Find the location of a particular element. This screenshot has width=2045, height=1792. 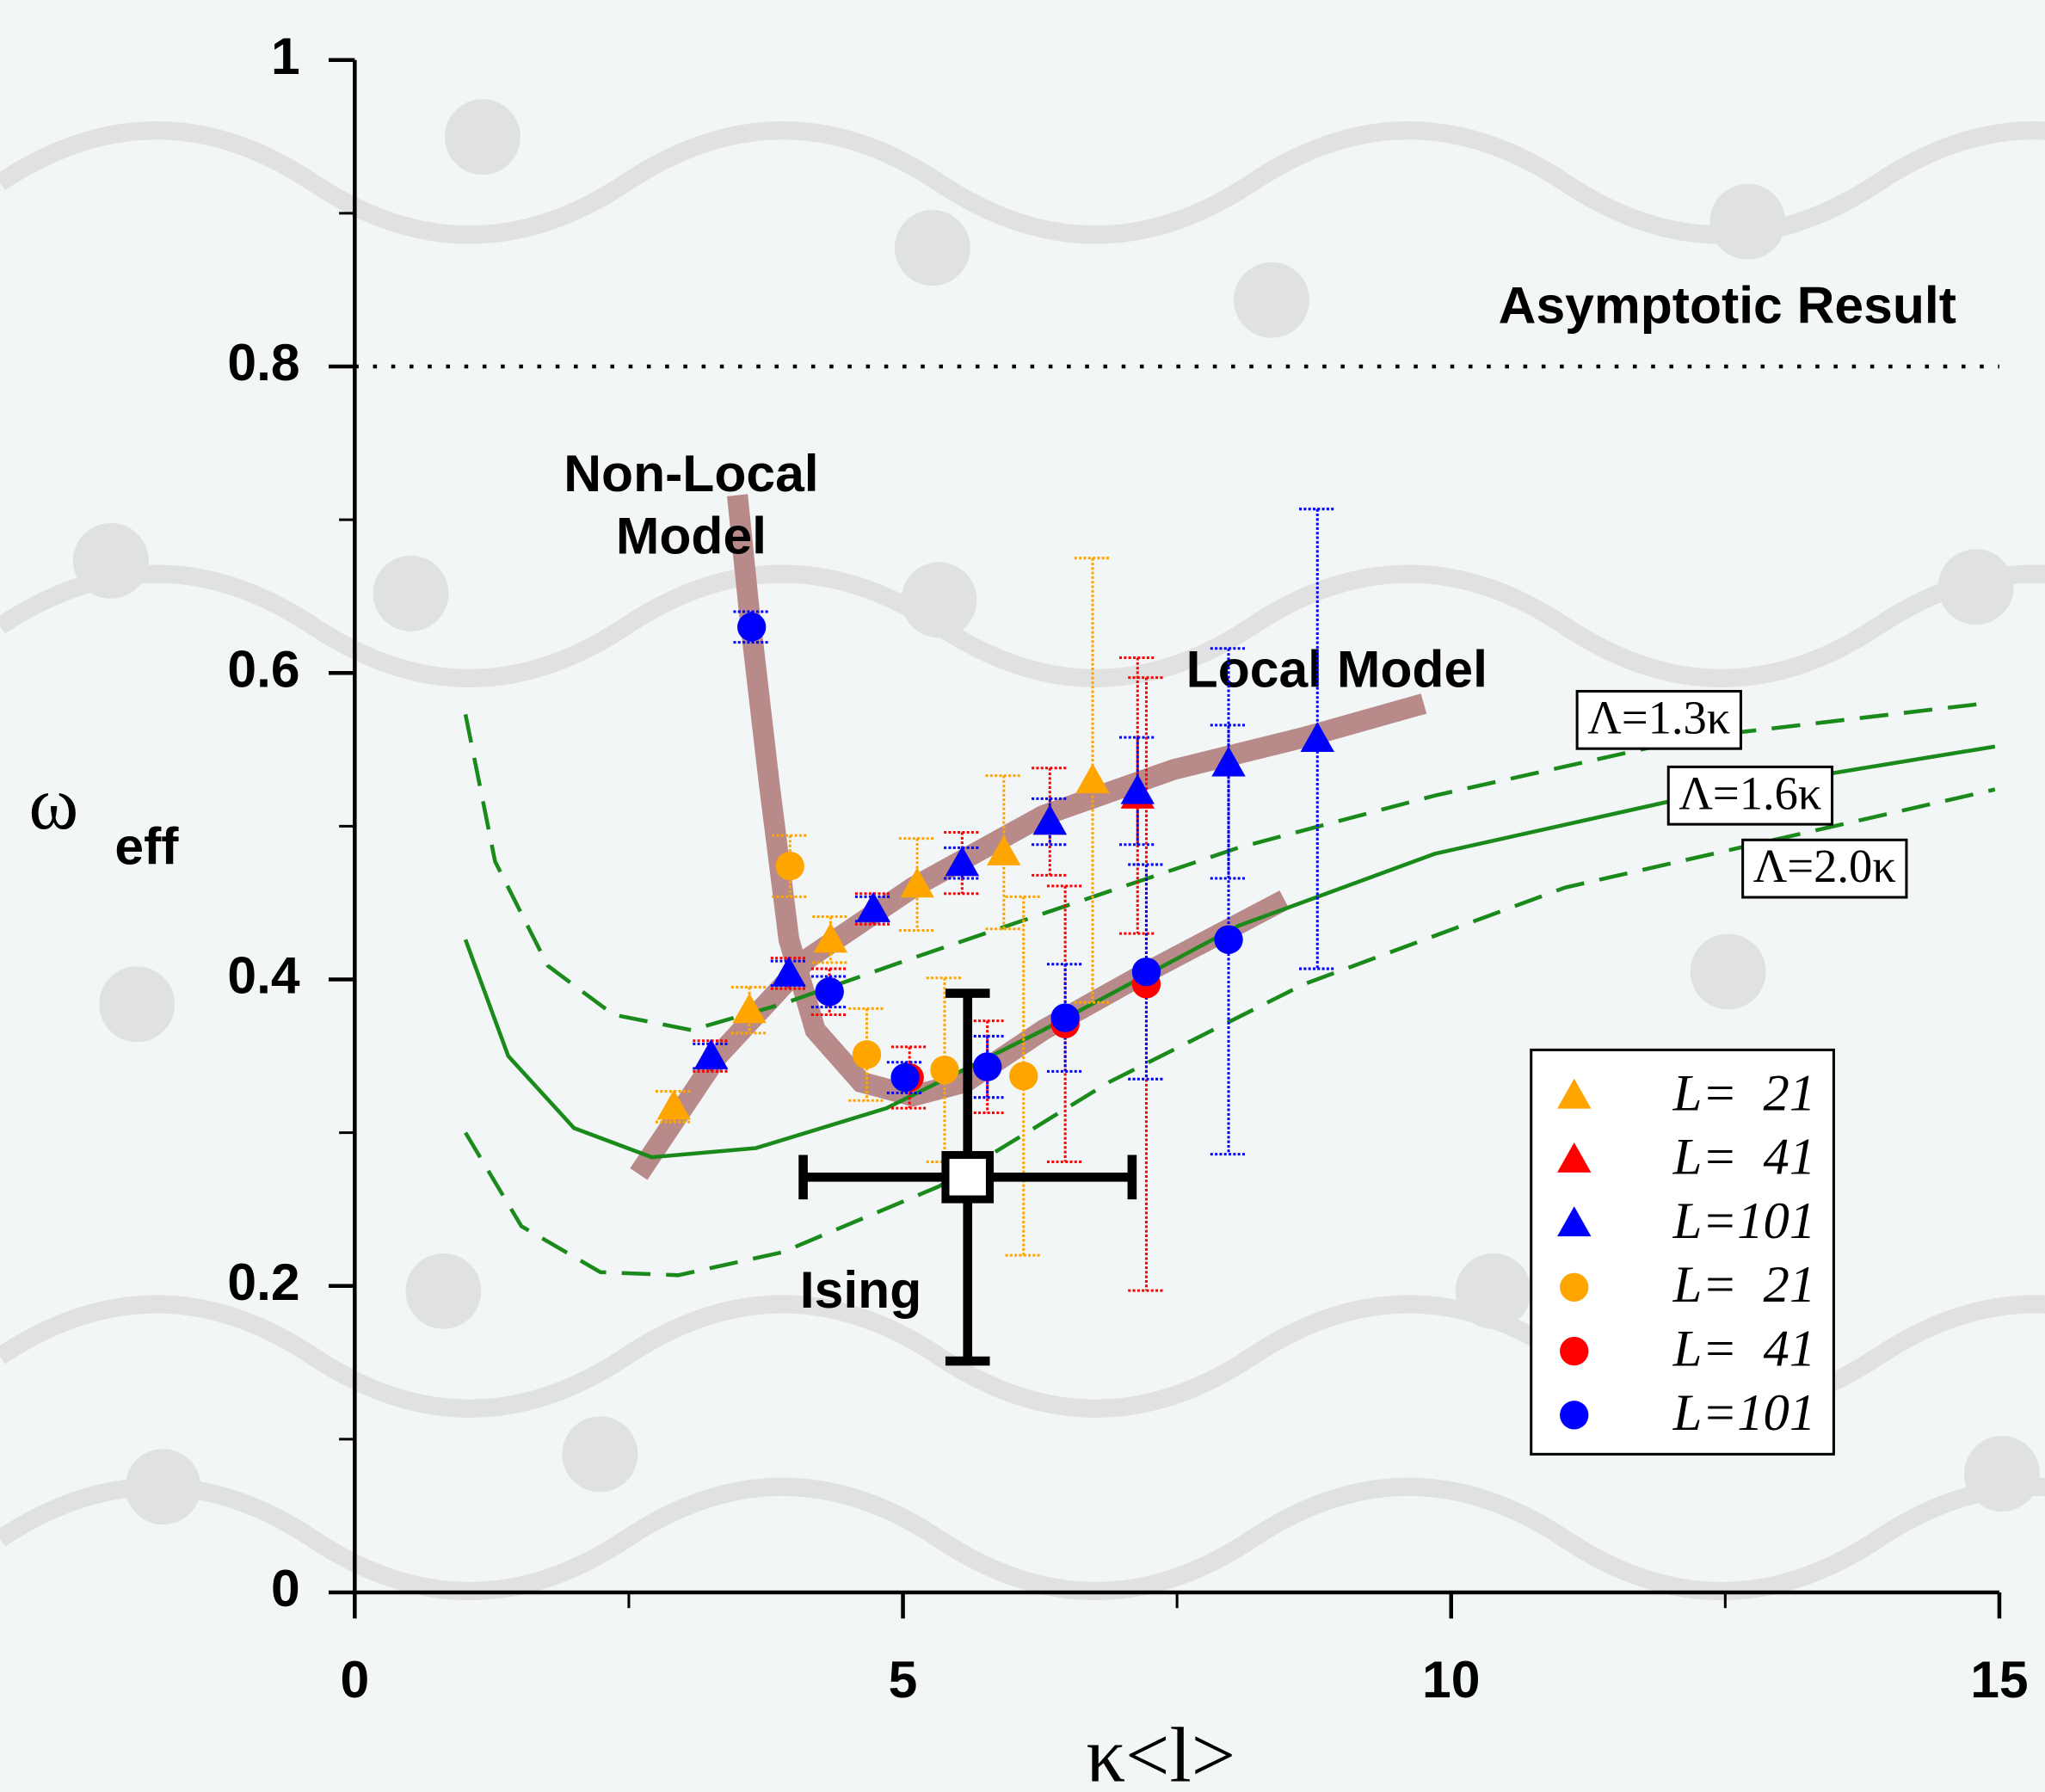

y-tick-label: 0 is located at coordinates (285, 1588).